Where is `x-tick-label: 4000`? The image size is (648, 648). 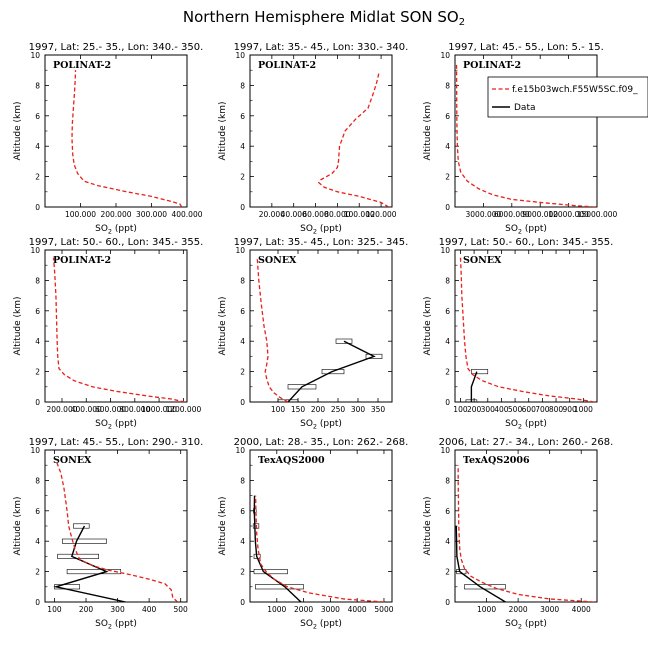 x-tick-label: 4000 is located at coordinates (581, 609).